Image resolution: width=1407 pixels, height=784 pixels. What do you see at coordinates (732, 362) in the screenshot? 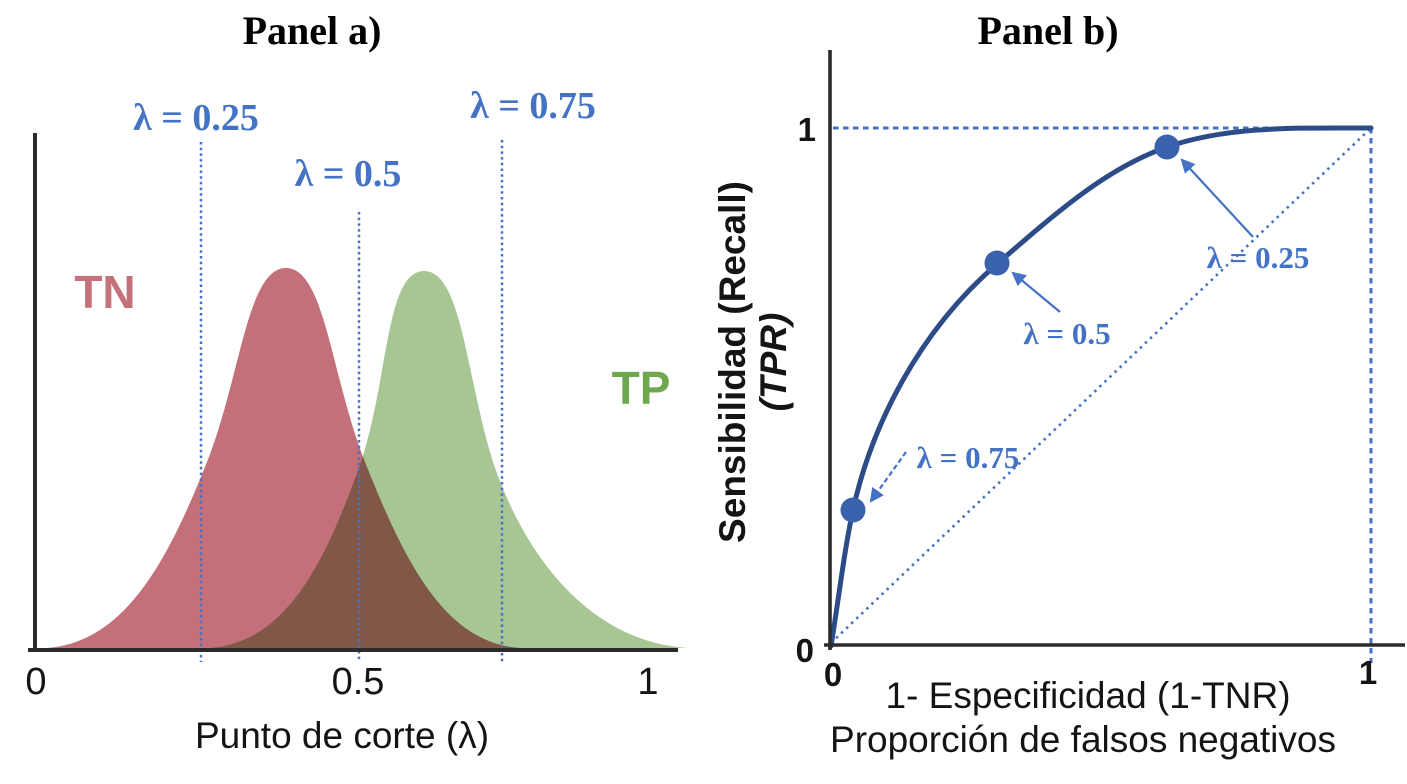
I see `panel-b-y-axis-label-line1: Sensibilidad (Recall)` at bounding box center [732, 362].